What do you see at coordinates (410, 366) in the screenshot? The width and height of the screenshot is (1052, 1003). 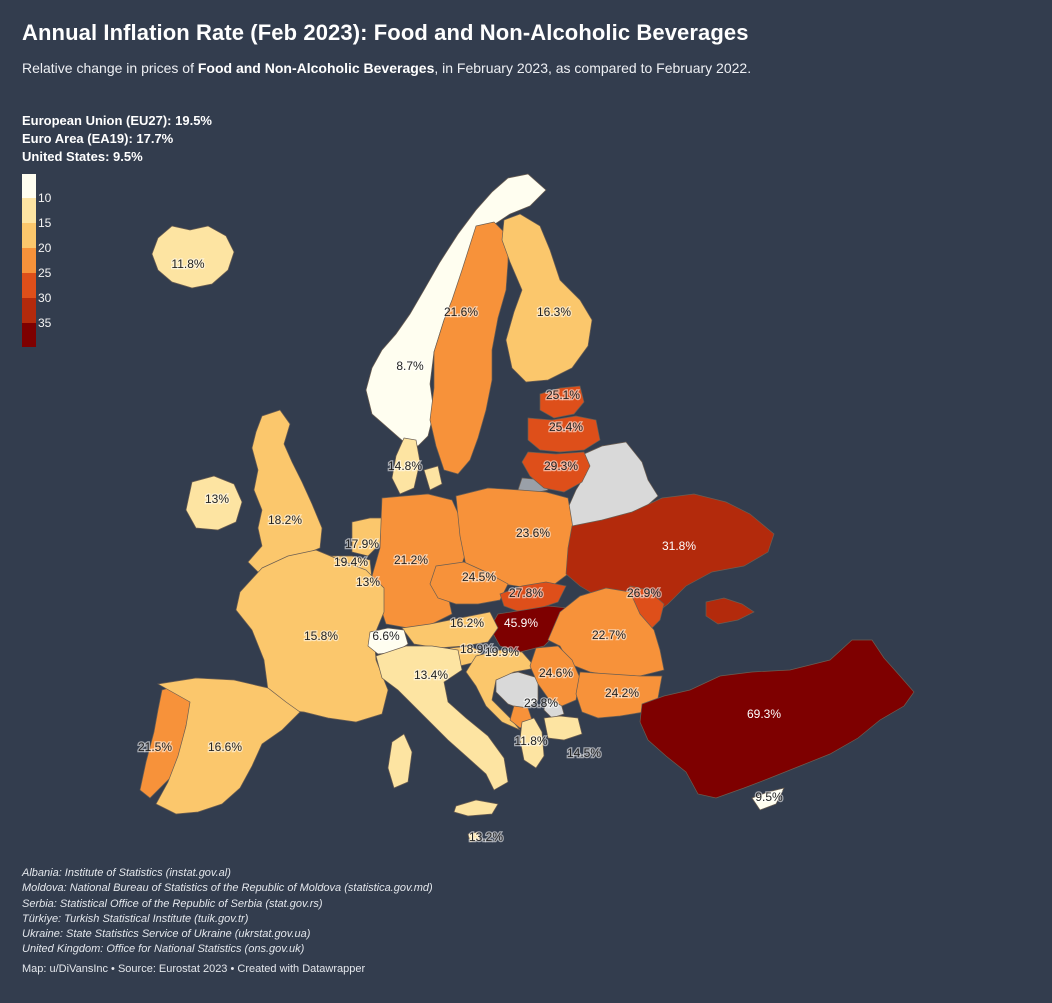 I see `value-label-norway: 8.7%` at bounding box center [410, 366].